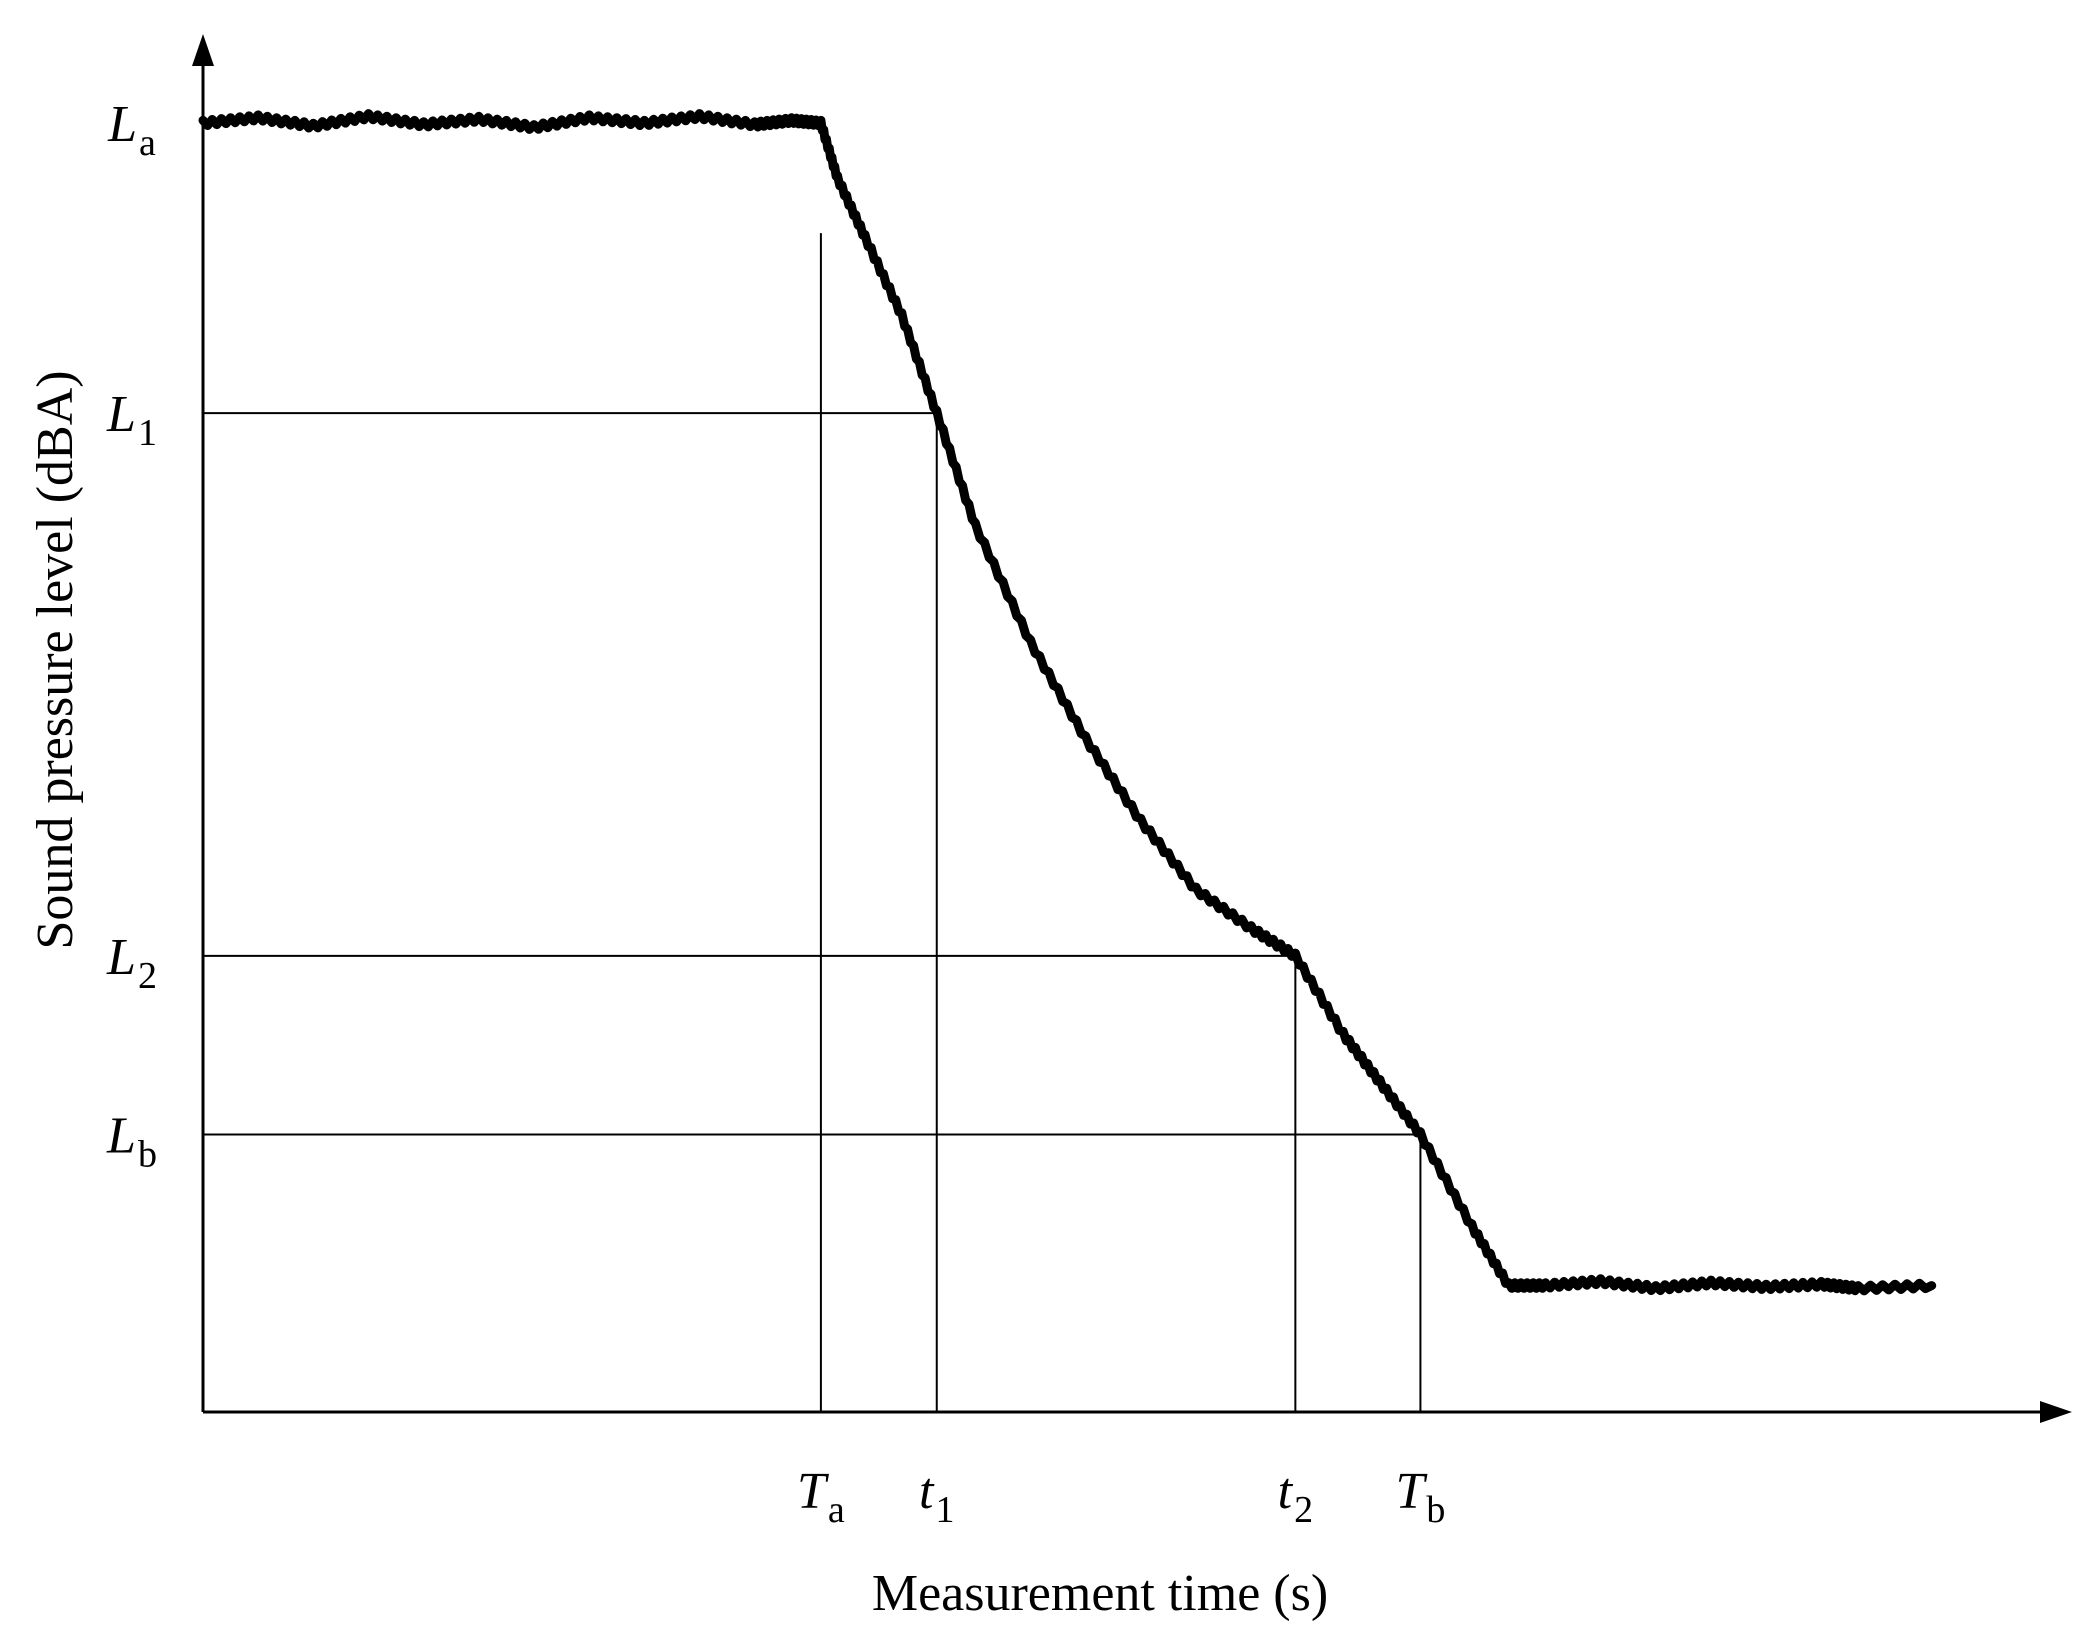 This screenshot has width=2086, height=1646. Describe the element at coordinates (1100, 1593) in the screenshot. I see `x-axis-title: Measurement time (s)` at that location.